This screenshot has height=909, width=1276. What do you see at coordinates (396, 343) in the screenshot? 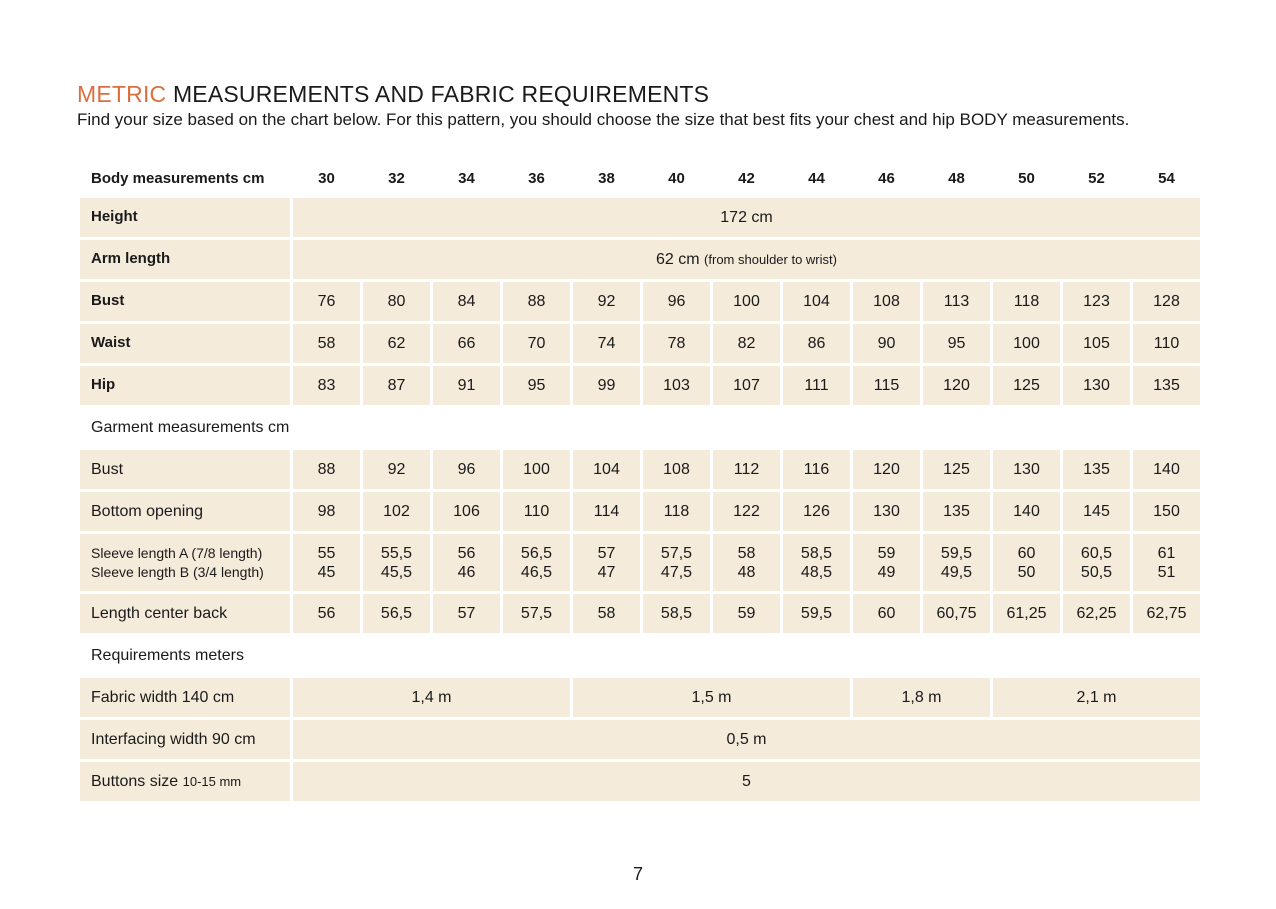
I see `cell-value: 62` at bounding box center [396, 343].